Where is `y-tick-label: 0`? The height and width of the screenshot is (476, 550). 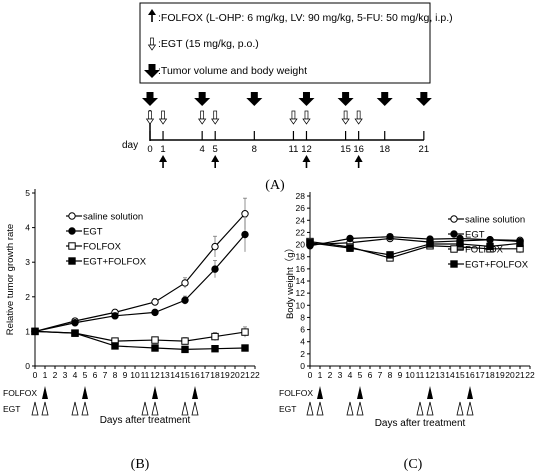 y-tick-label: 0 is located at coordinates (302, 366).